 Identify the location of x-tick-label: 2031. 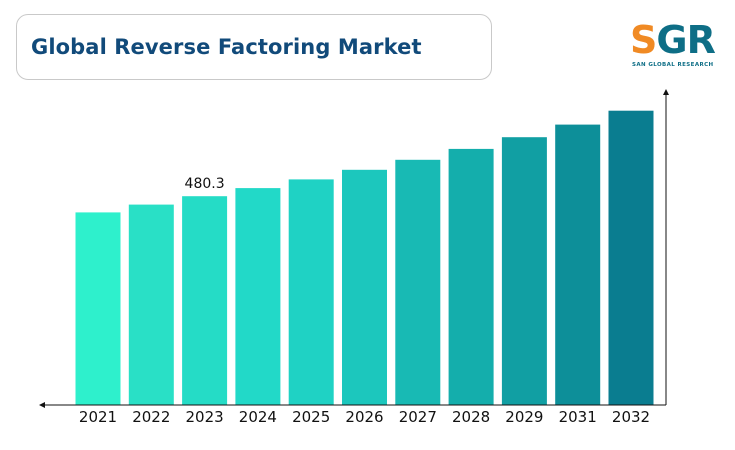
(578, 417).